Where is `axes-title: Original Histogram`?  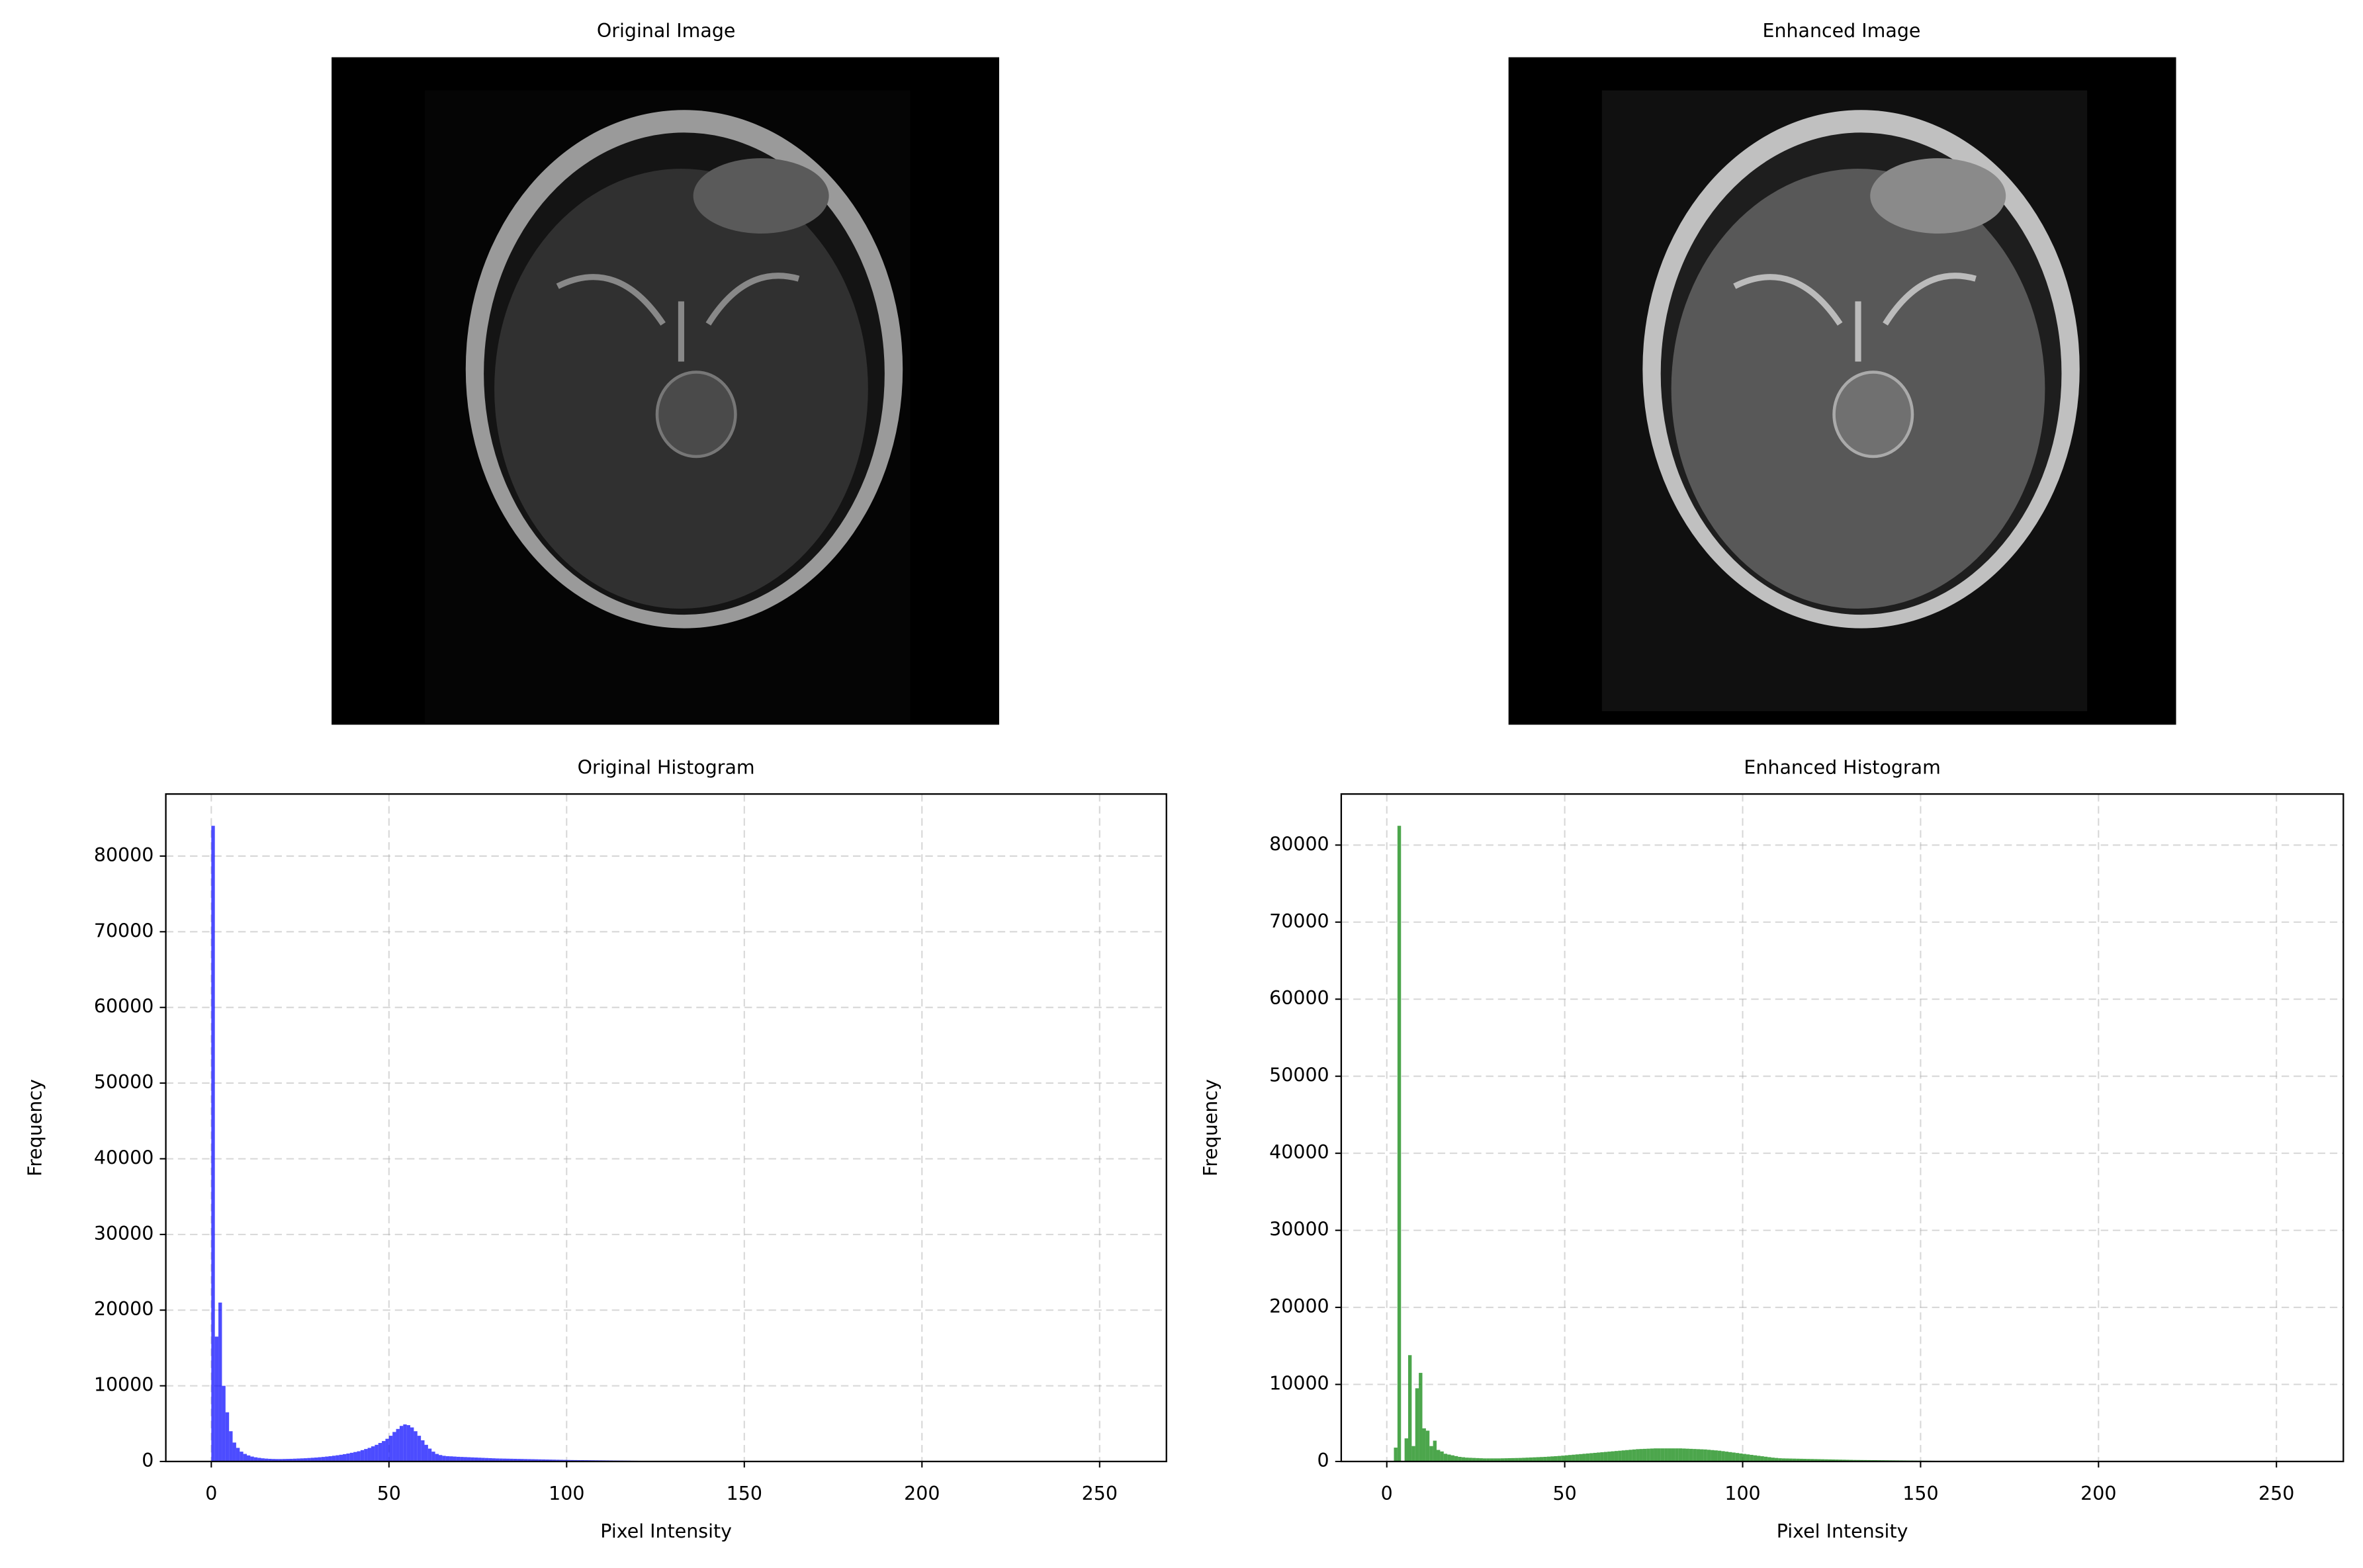
axes-title: Original Histogram is located at coordinates (666, 767).